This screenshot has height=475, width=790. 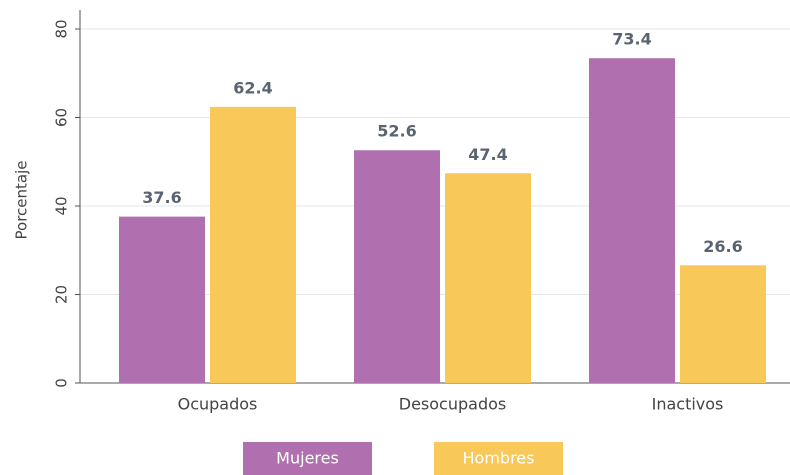 I want to click on x-tick-label: Desocupados, so click(x=452, y=404).